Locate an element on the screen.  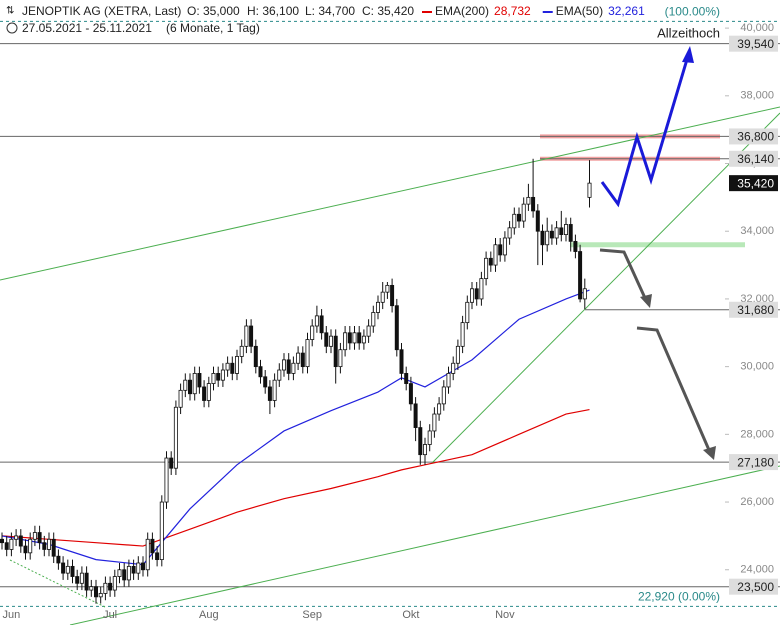
y-tick-label: 40,000 is located at coordinates (757, 28).